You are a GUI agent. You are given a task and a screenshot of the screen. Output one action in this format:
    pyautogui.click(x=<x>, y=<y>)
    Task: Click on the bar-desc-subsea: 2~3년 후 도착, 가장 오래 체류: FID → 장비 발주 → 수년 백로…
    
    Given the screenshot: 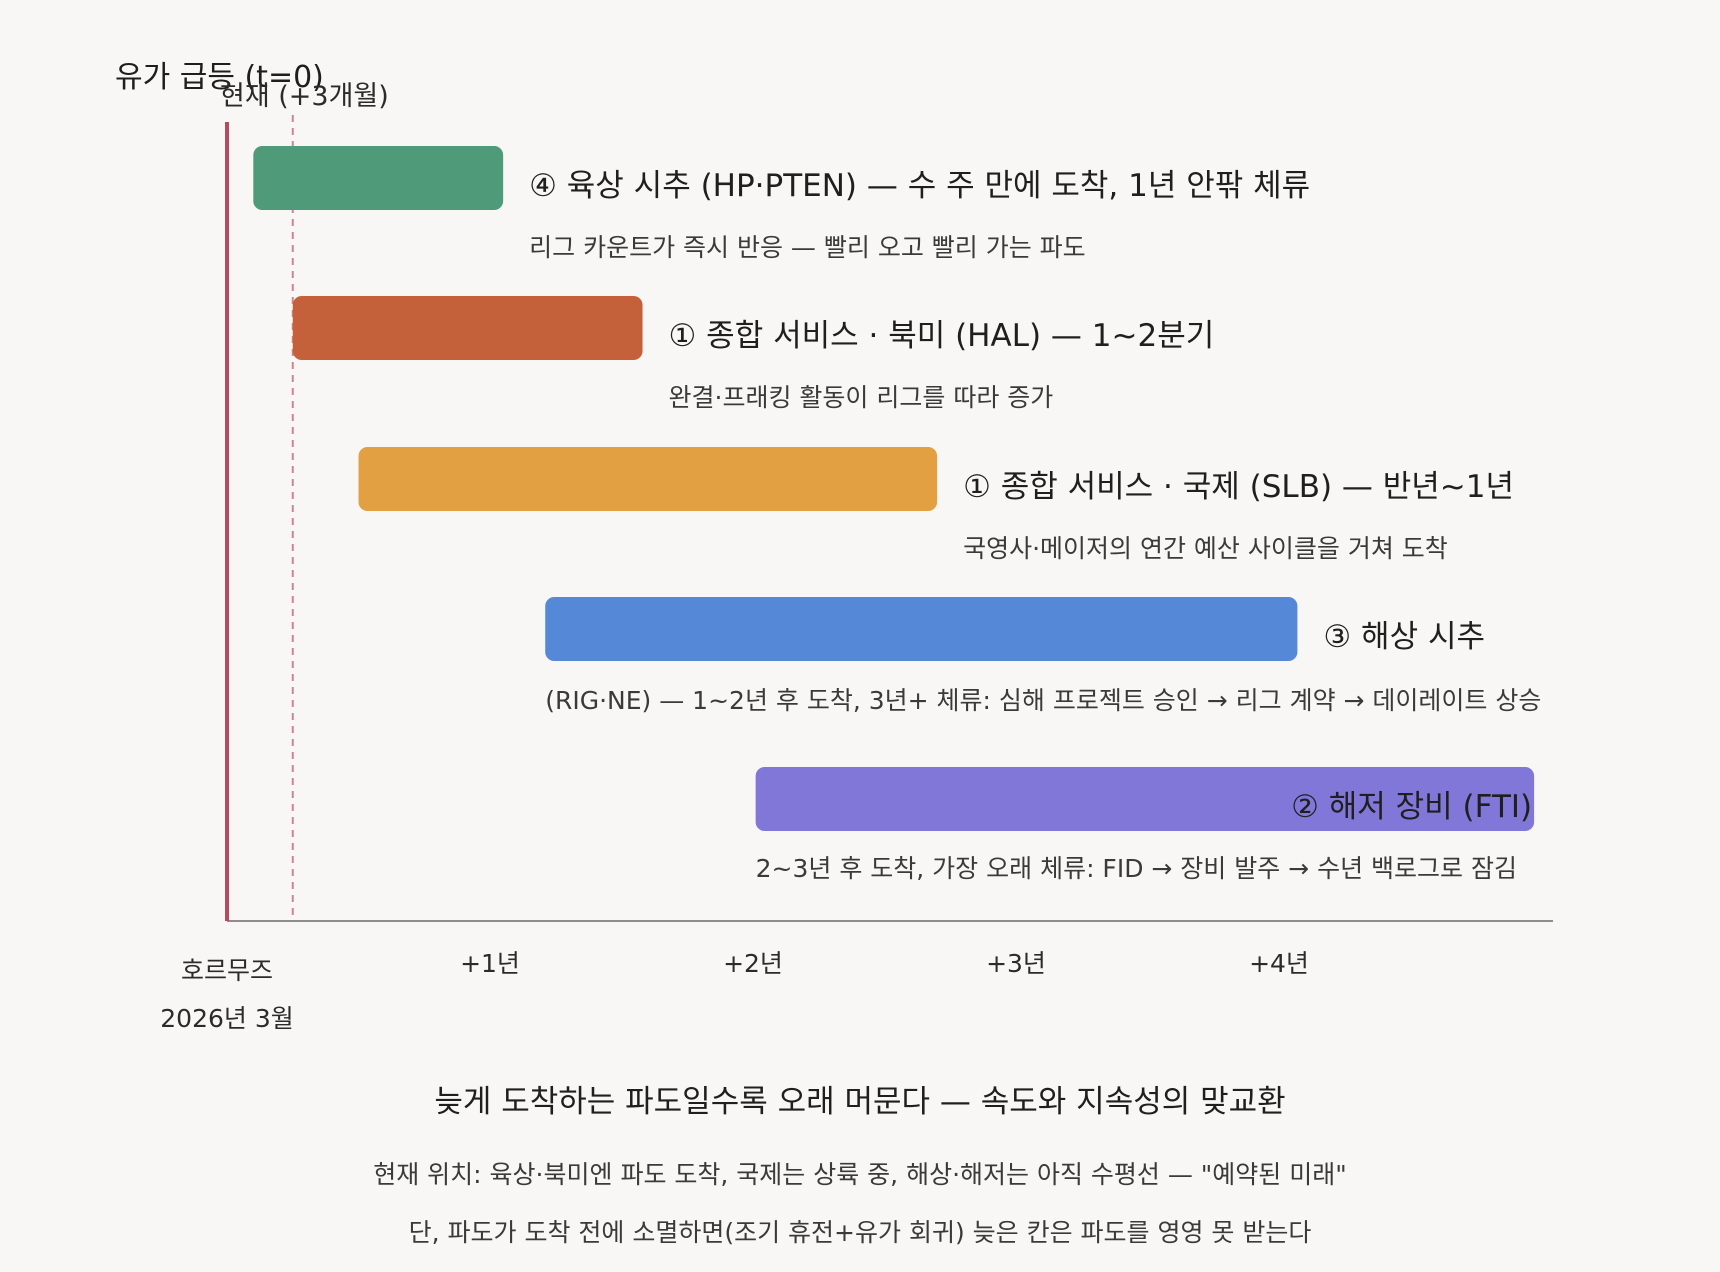 What is the action you would take?
    pyautogui.click(x=1136, y=868)
    